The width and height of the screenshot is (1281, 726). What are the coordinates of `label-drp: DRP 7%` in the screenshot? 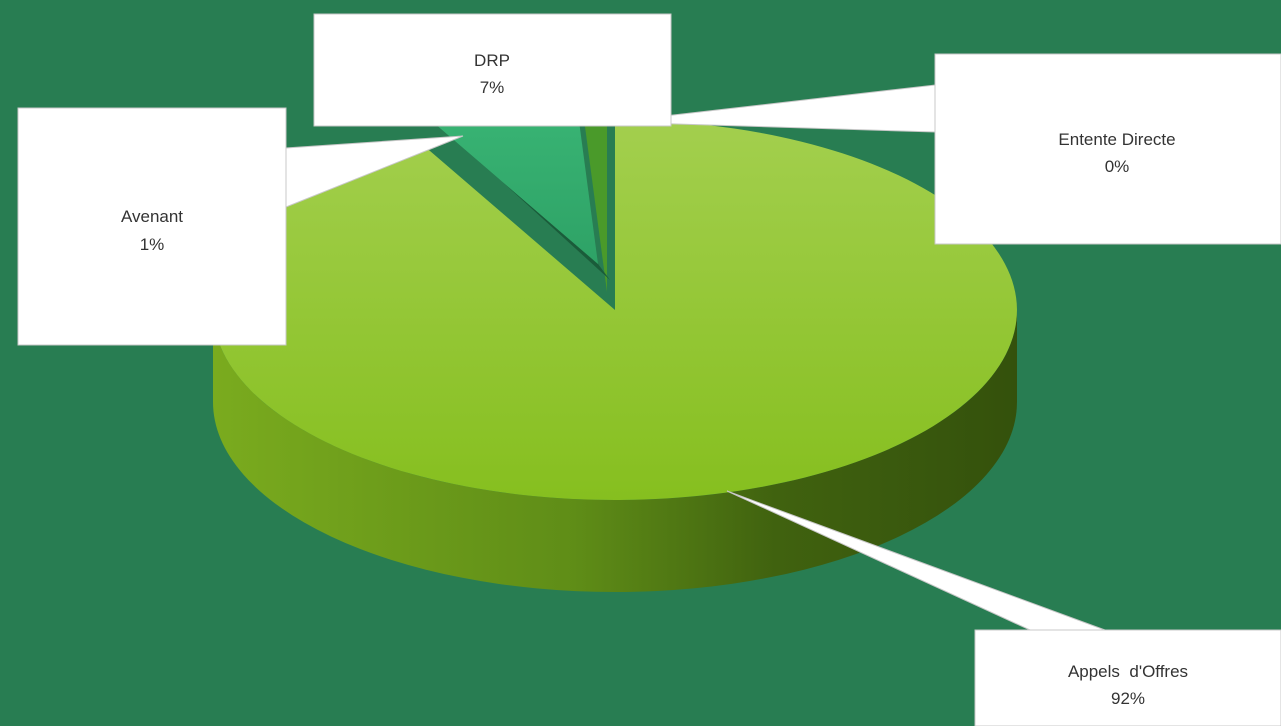 It's located at (492, 70).